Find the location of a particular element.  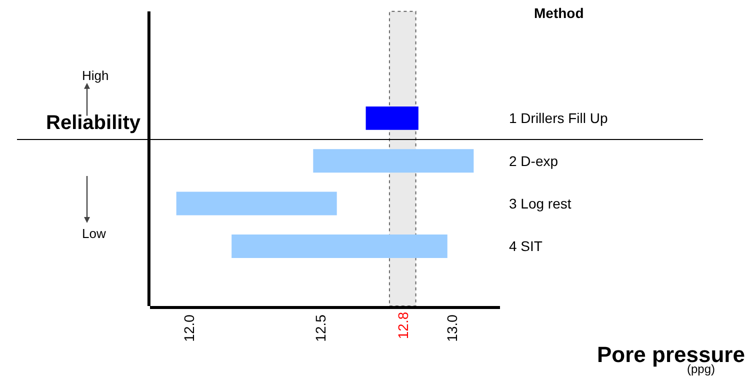

x-tick-label: 13.0 is located at coordinates (452, 328).